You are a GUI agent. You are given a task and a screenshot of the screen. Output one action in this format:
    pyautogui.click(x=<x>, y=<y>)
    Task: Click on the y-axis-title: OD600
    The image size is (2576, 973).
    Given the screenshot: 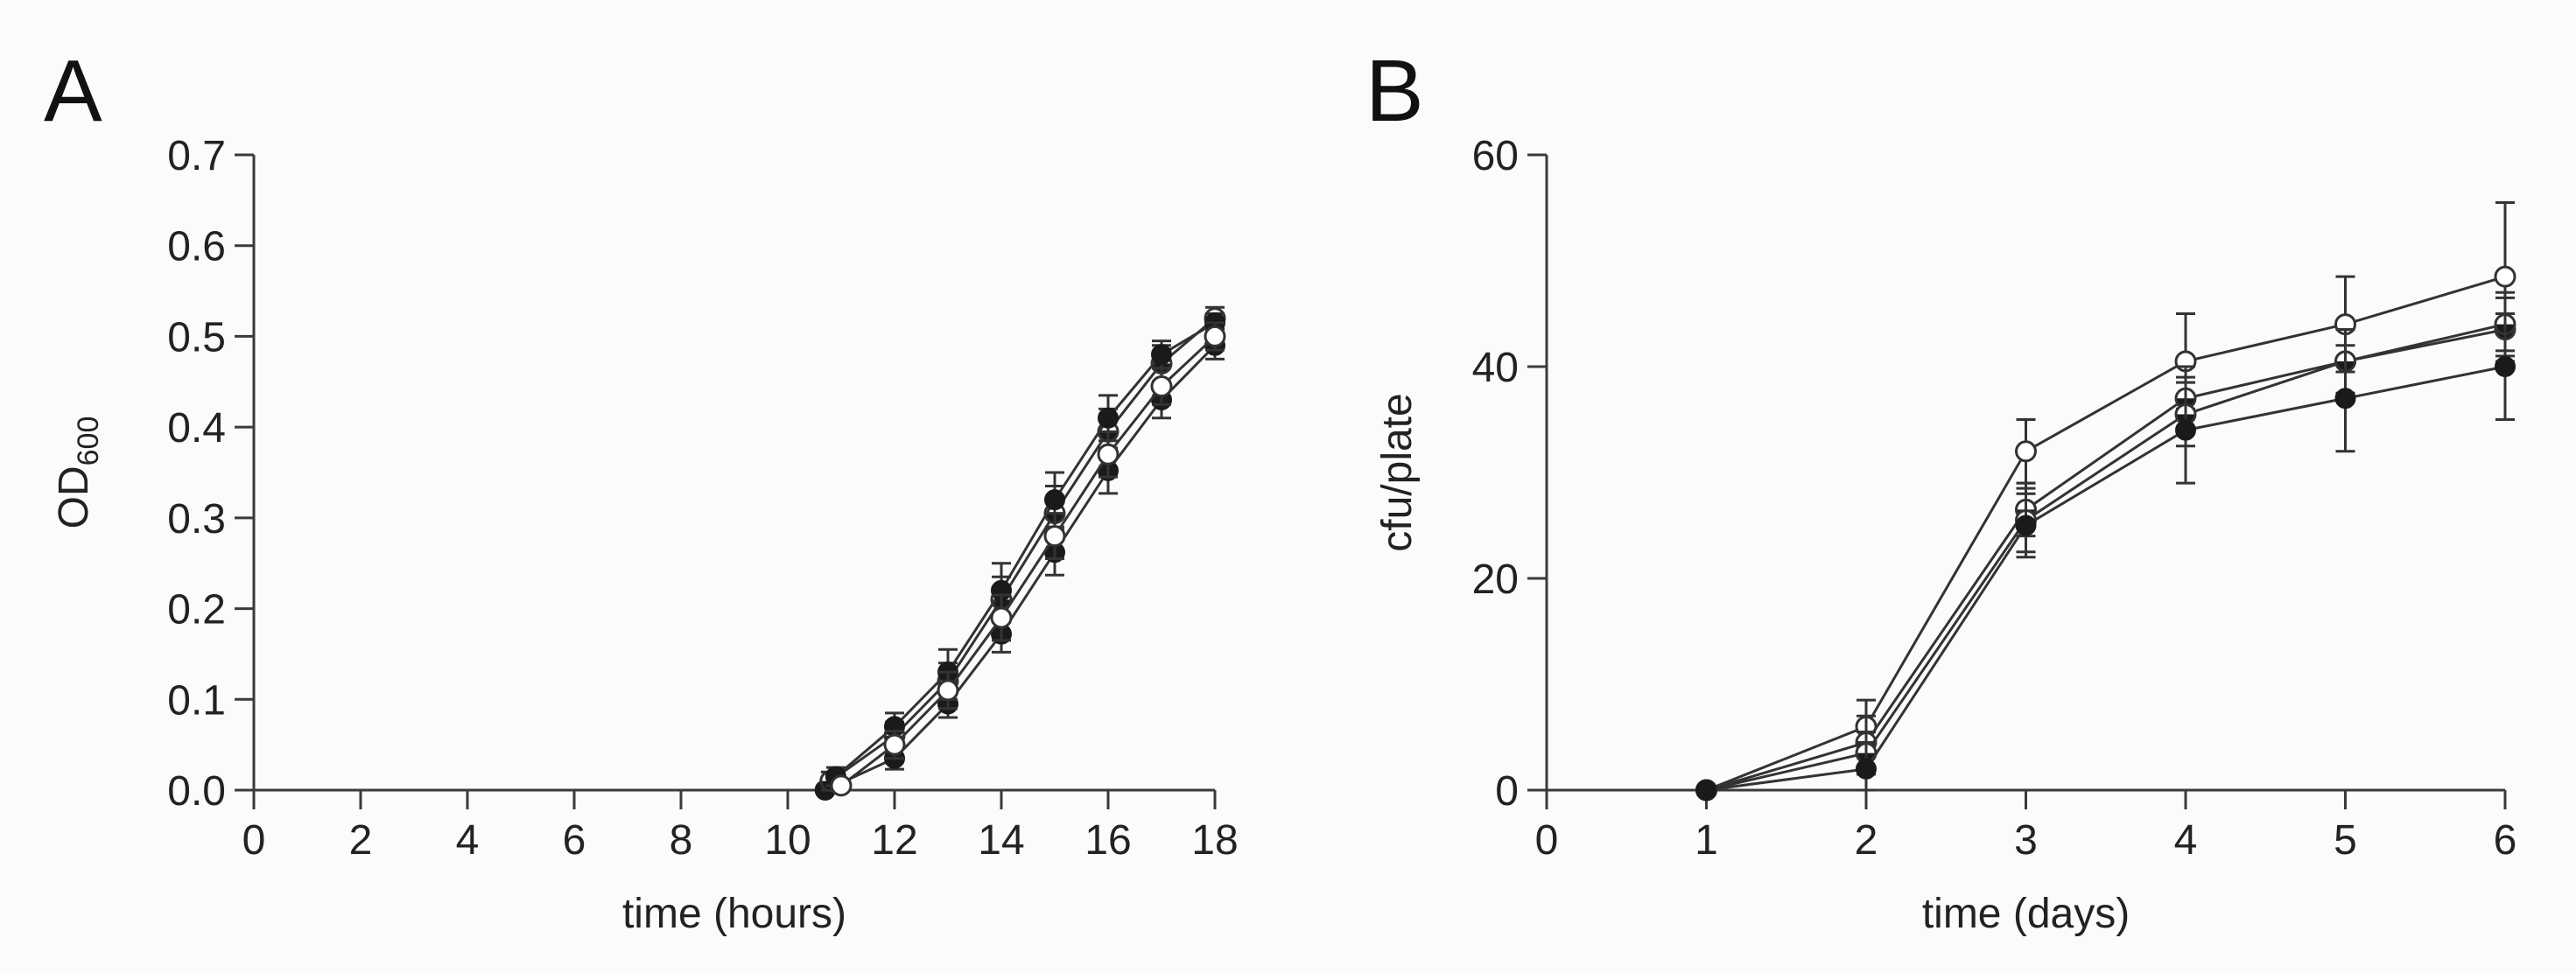 What is the action you would take?
    pyautogui.click(x=78, y=472)
    